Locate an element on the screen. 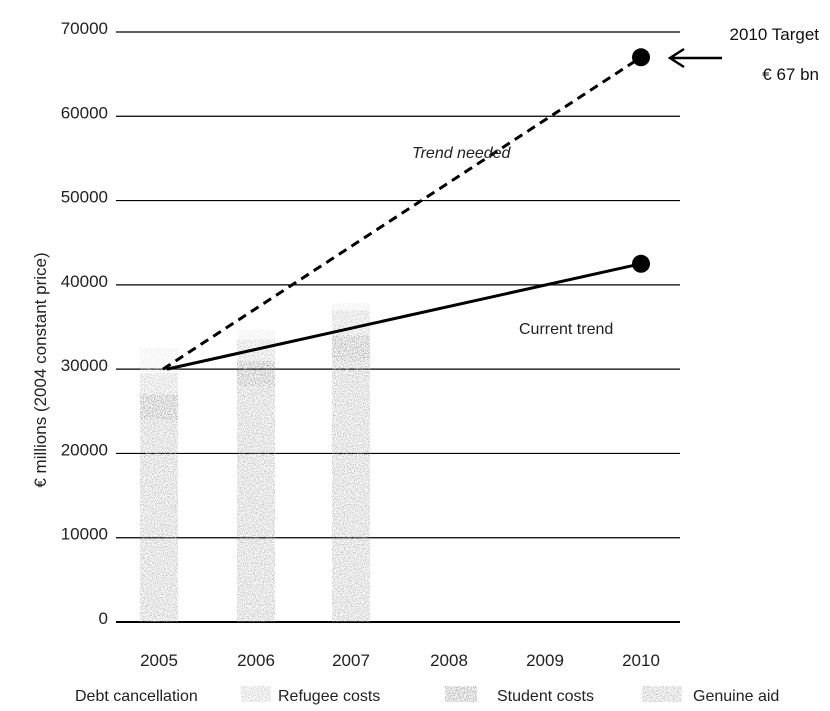 The image size is (830, 711). bars is located at coordinates (255, 462).